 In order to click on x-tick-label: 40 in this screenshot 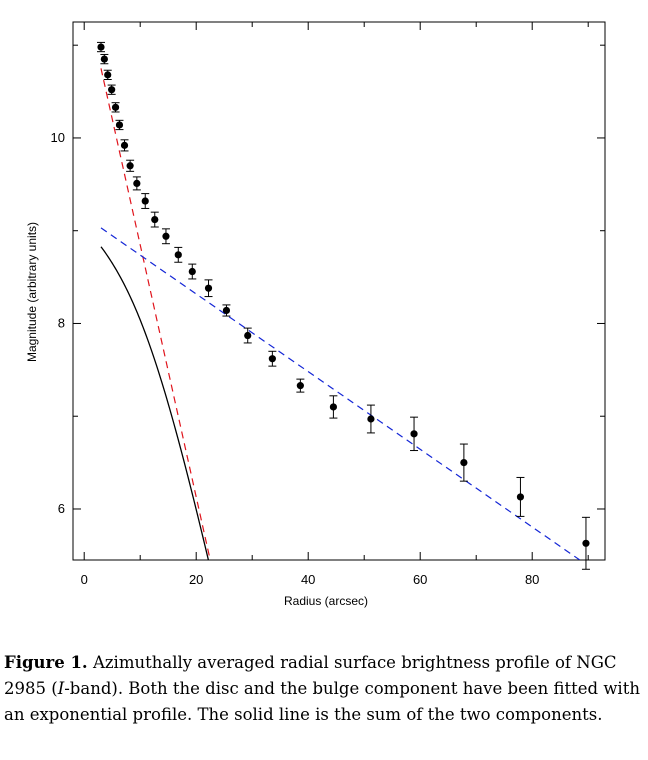, I will do `click(308, 579)`.